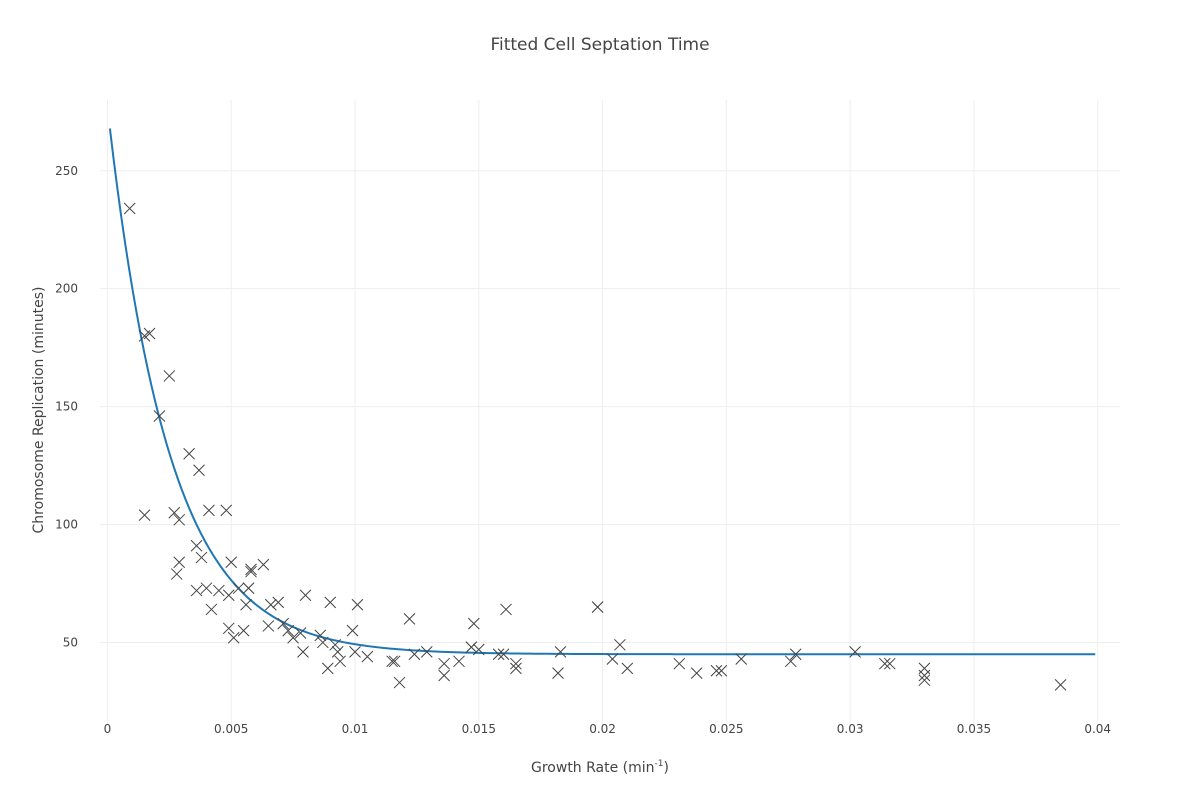 This screenshot has width=1200, height=800. I want to click on y-tick-label: 150, so click(66, 407).